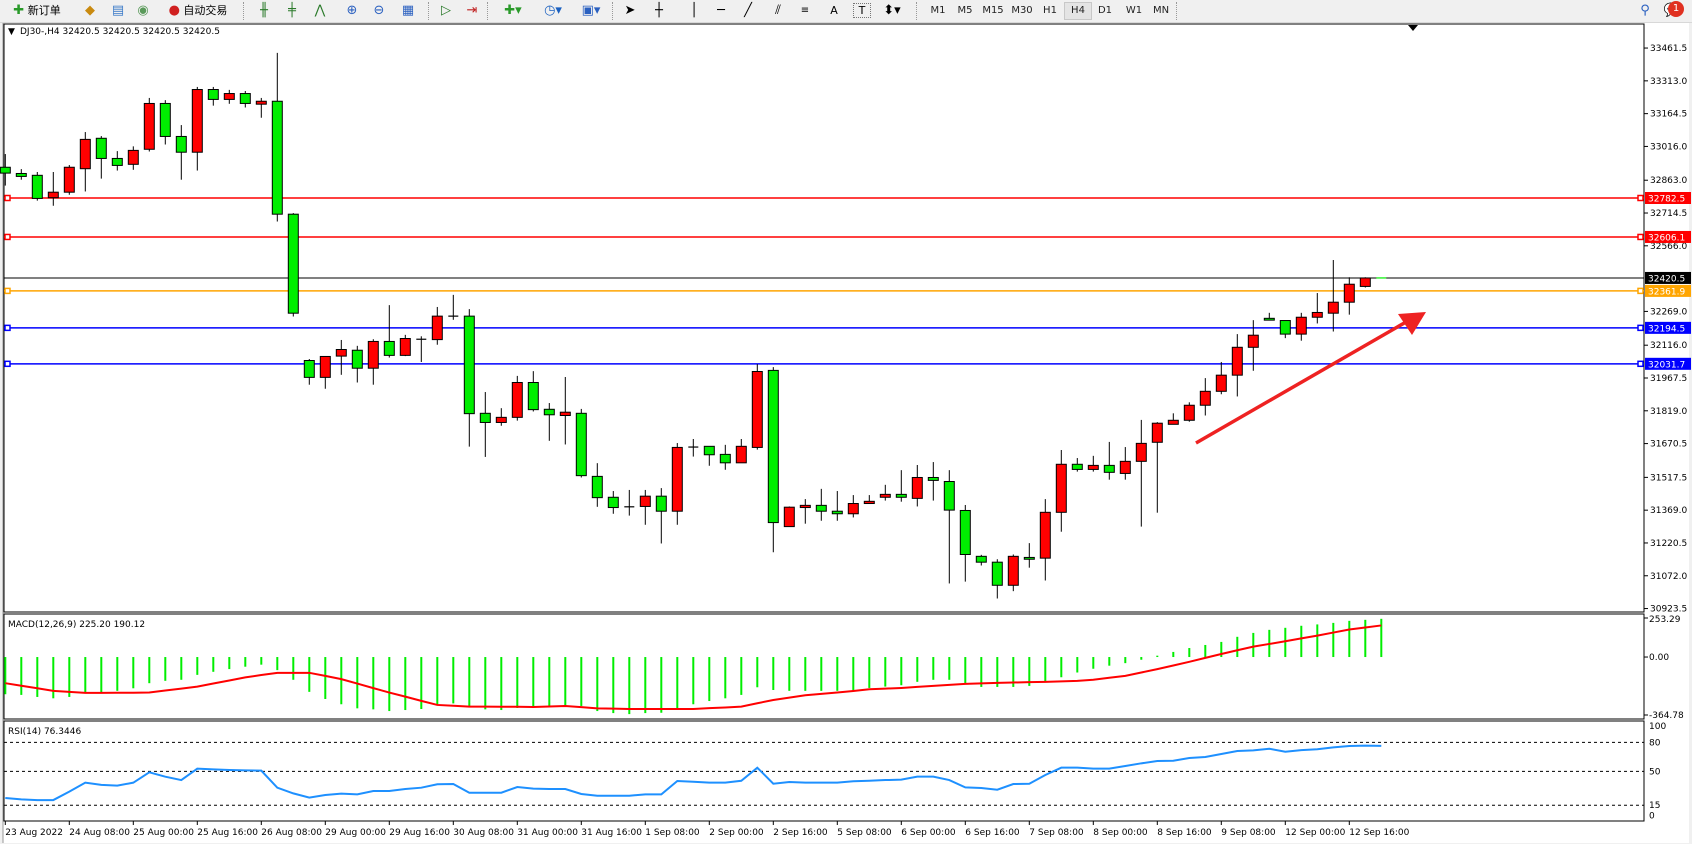  Describe the element at coordinates (748, 10) in the screenshot. I see `trendline-icon: ╱` at that location.